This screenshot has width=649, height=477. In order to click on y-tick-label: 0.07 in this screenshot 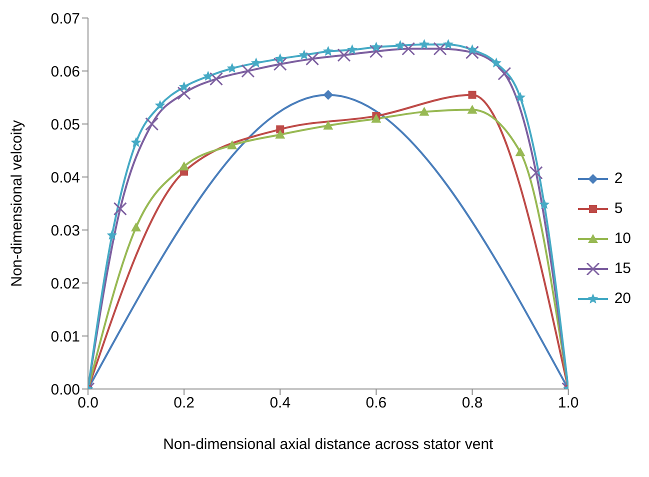, I will do `click(65, 19)`.